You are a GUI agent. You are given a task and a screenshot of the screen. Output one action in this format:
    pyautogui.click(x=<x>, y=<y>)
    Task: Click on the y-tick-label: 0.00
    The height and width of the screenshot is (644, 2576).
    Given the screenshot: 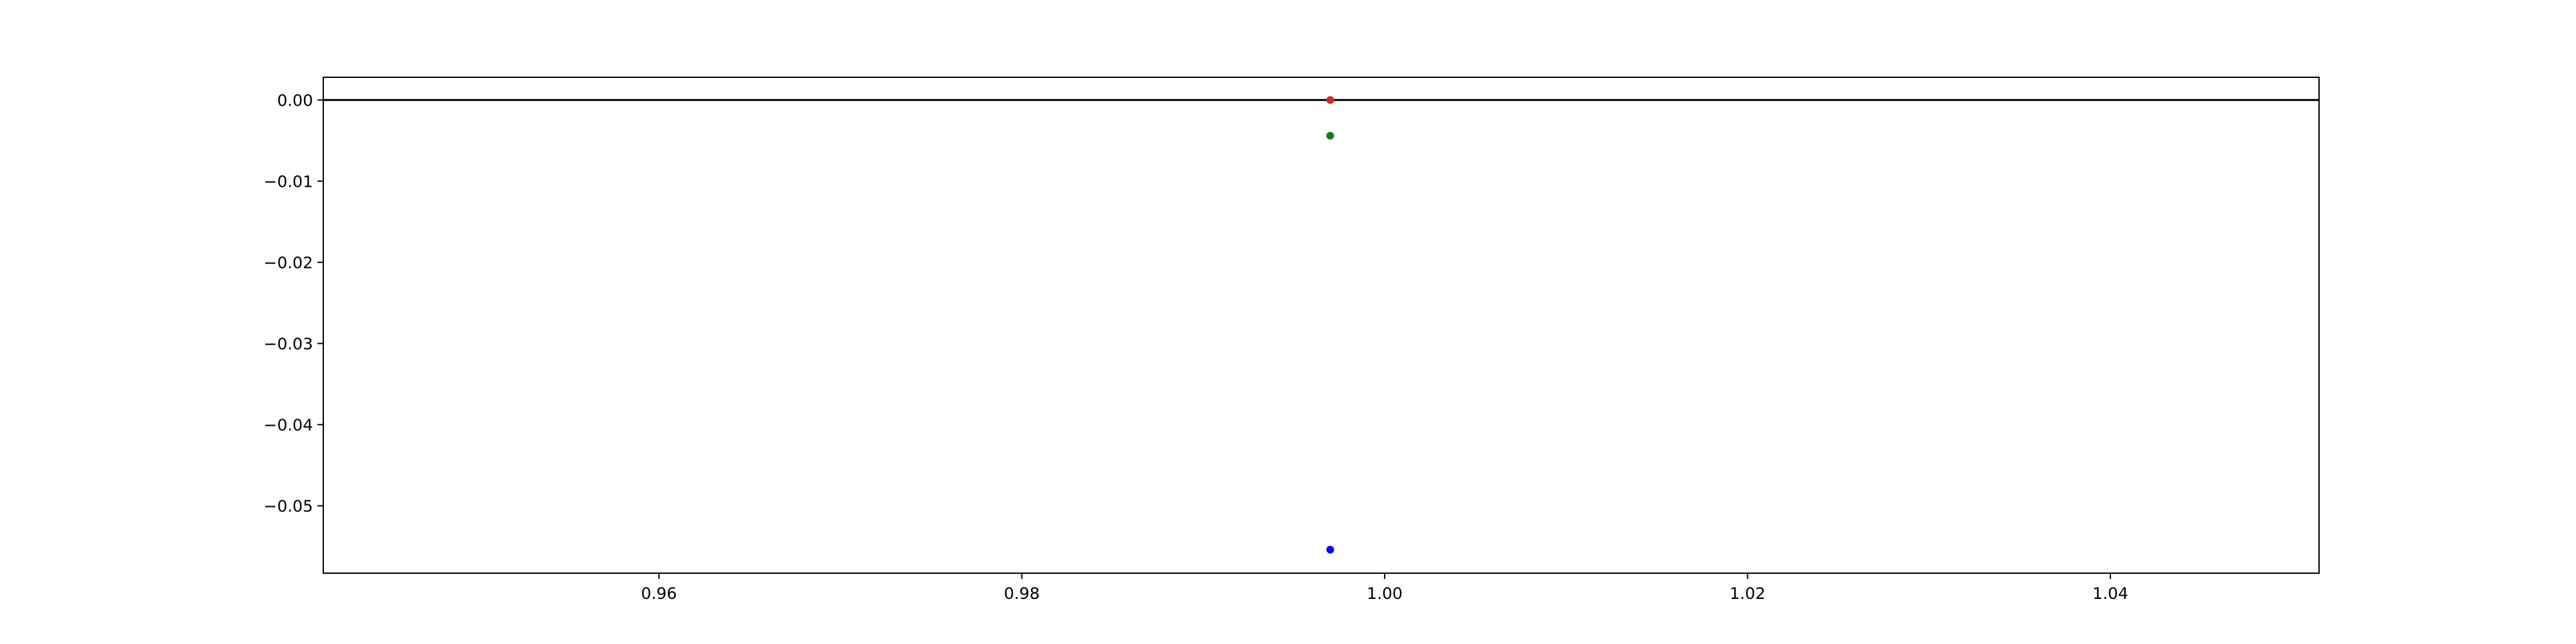 What is the action you would take?
    pyautogui.click(x=295, y=100)
    